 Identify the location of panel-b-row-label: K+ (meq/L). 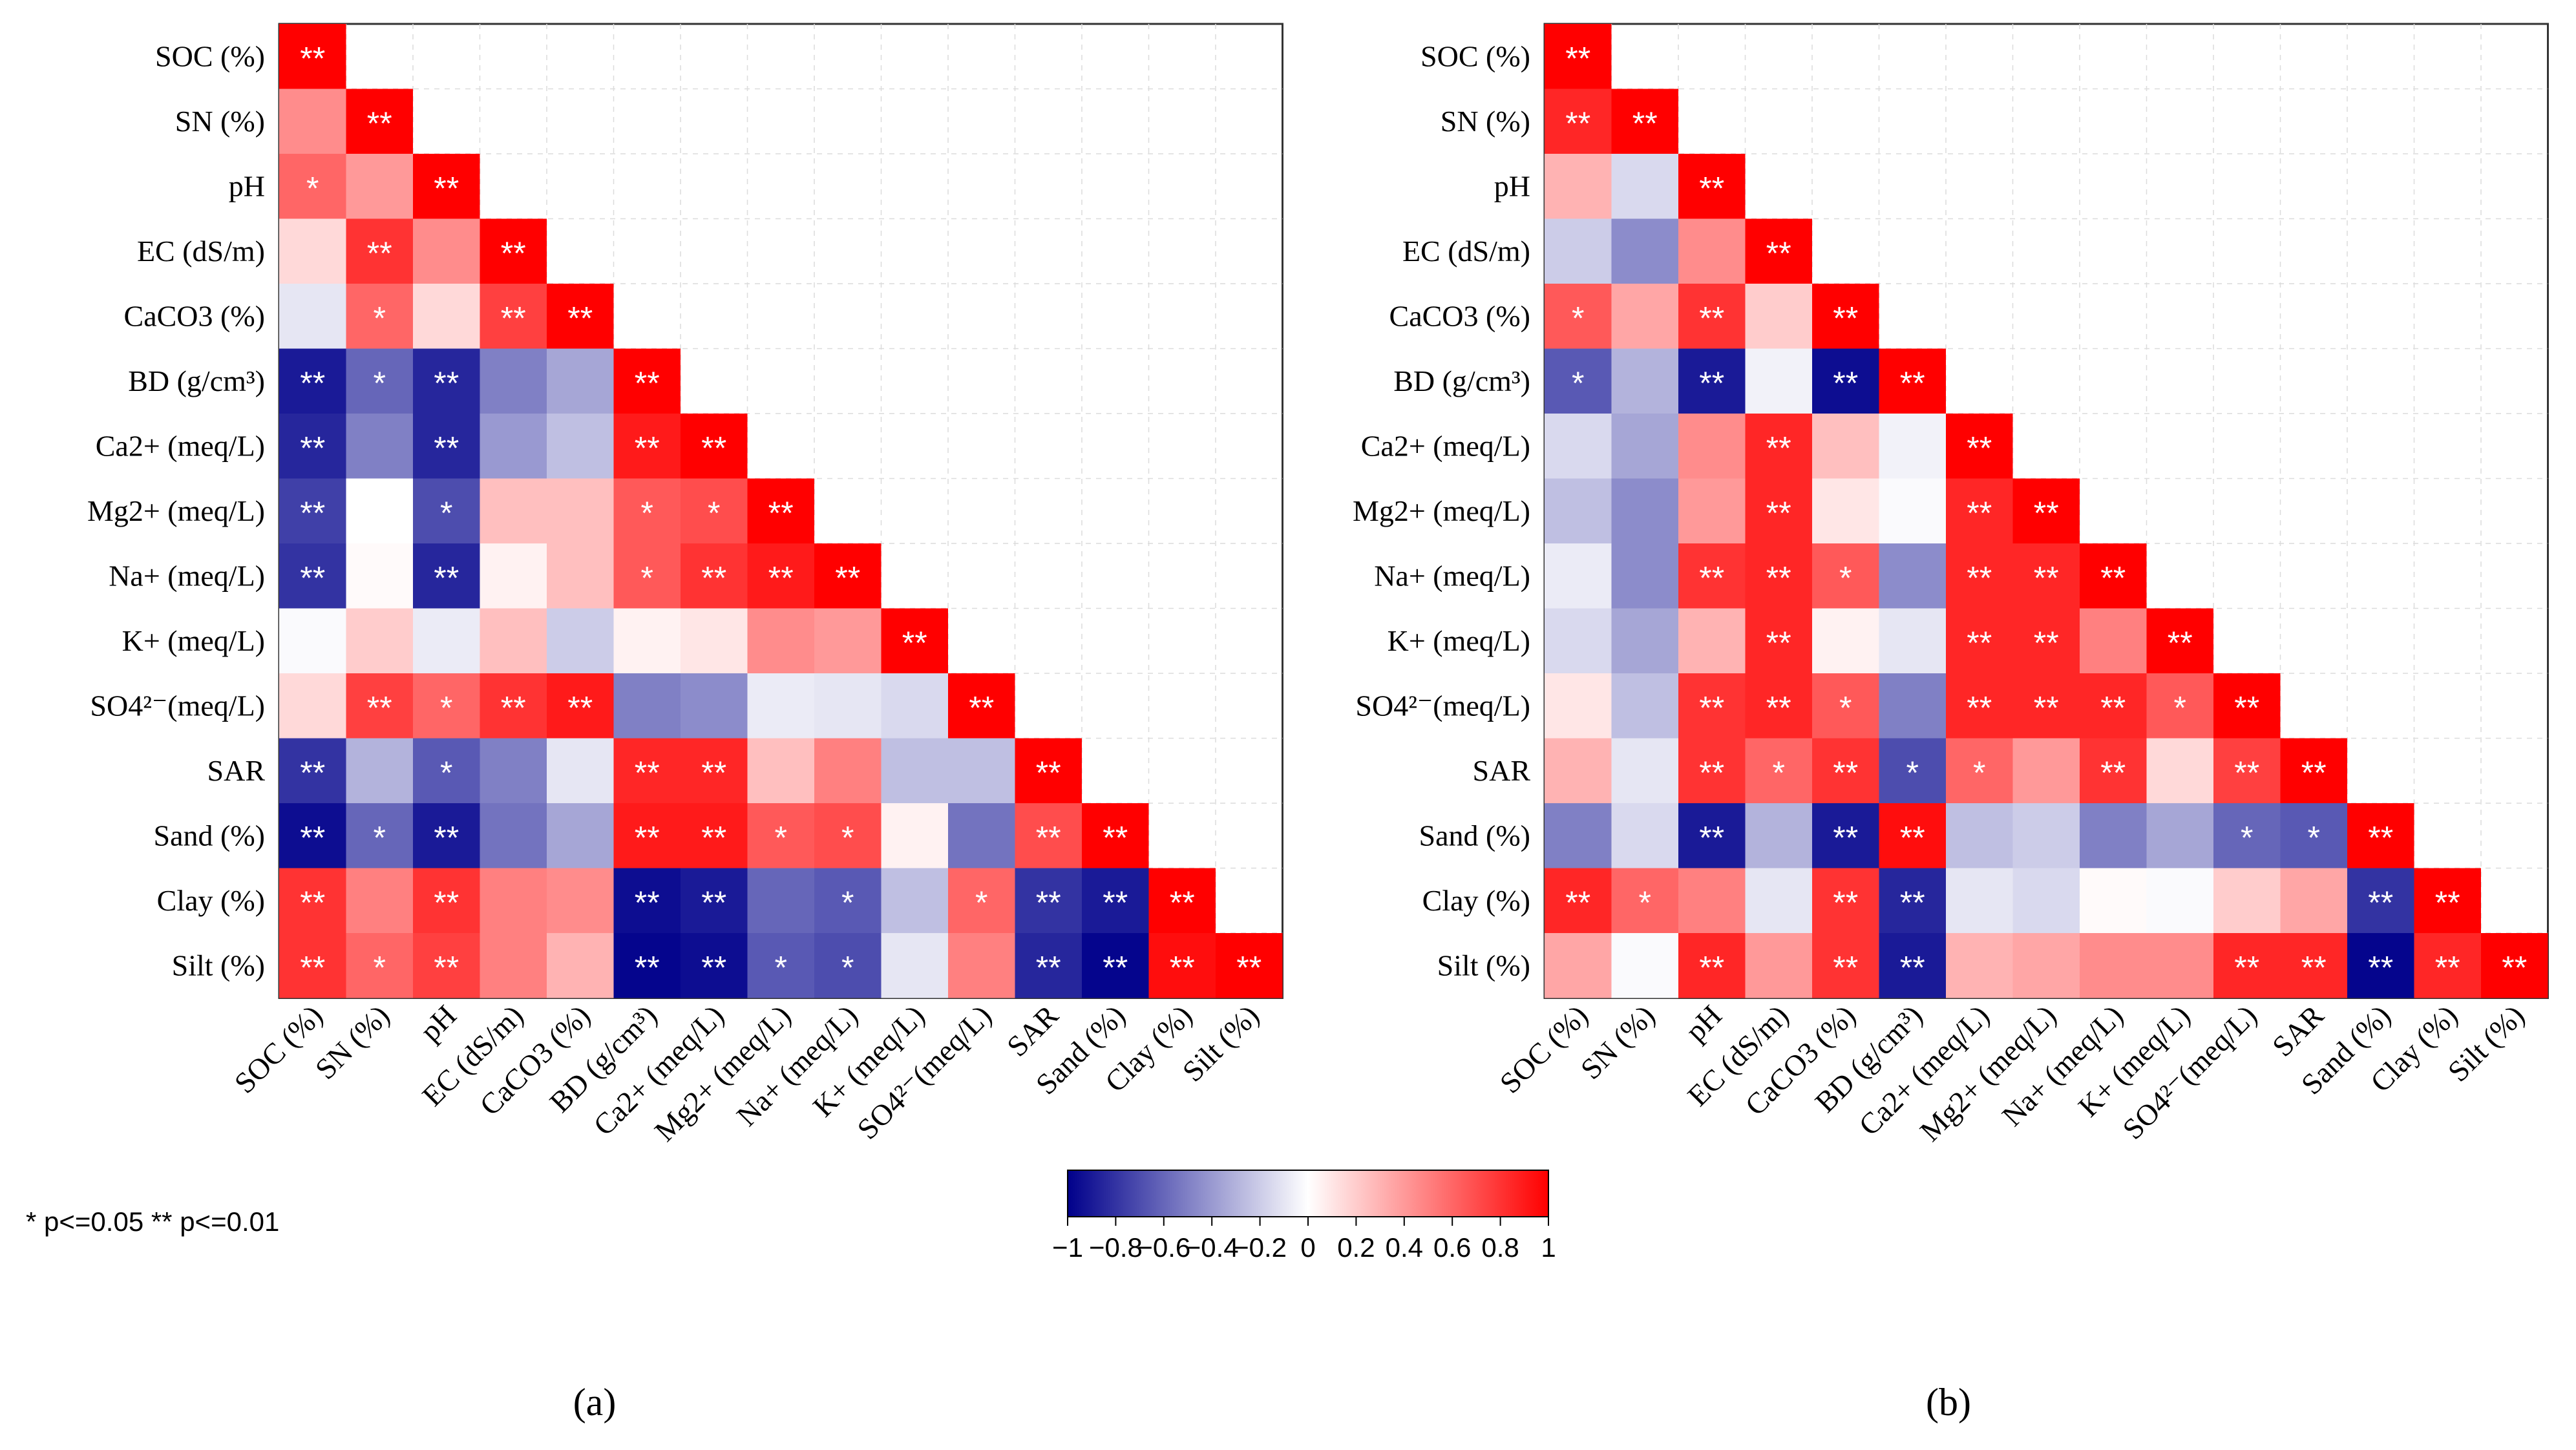
(1459, 640).